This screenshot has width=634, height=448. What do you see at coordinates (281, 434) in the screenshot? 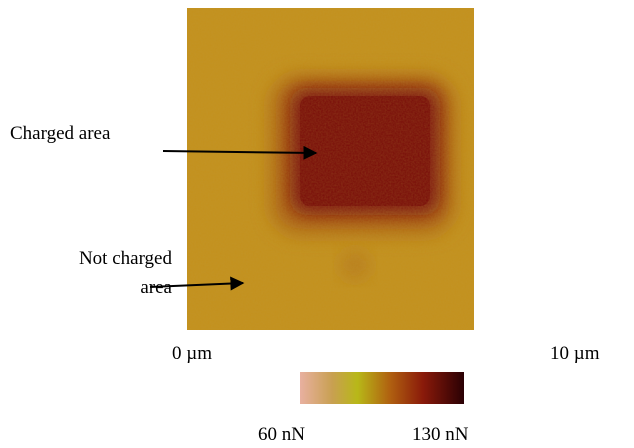
I see `colorbar-min: 60 nN` at bounding box center [281, 434].